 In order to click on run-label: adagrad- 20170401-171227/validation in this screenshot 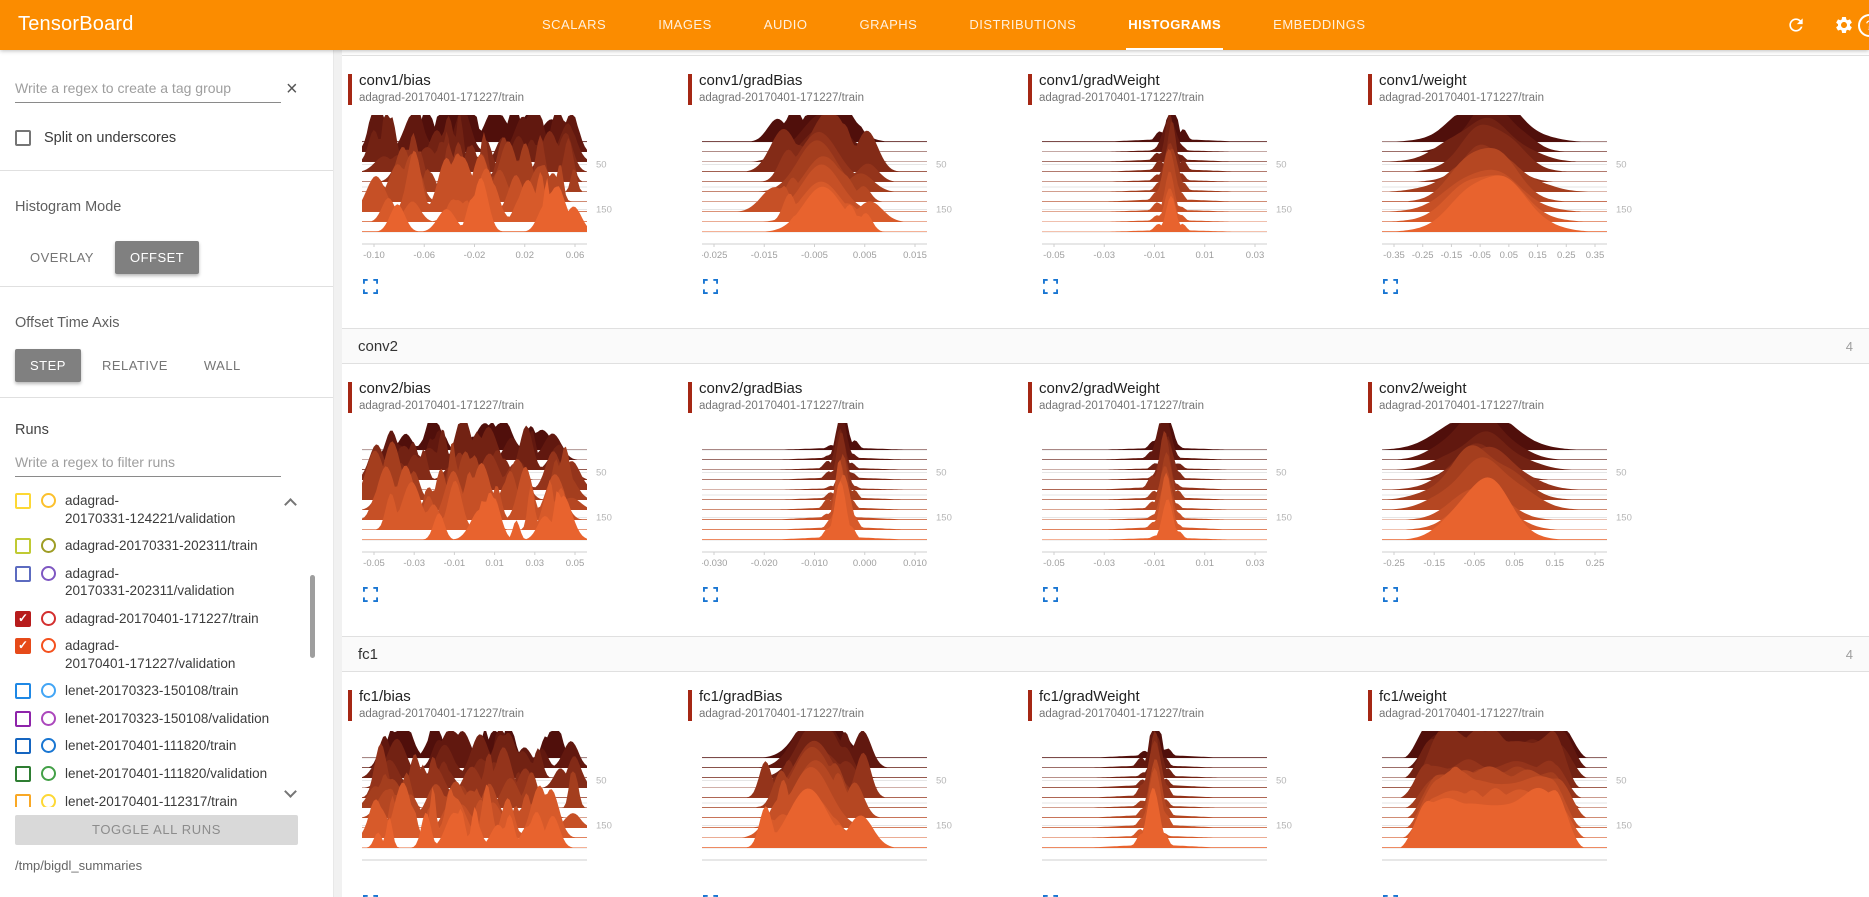, I will do `click(150, 654)`.